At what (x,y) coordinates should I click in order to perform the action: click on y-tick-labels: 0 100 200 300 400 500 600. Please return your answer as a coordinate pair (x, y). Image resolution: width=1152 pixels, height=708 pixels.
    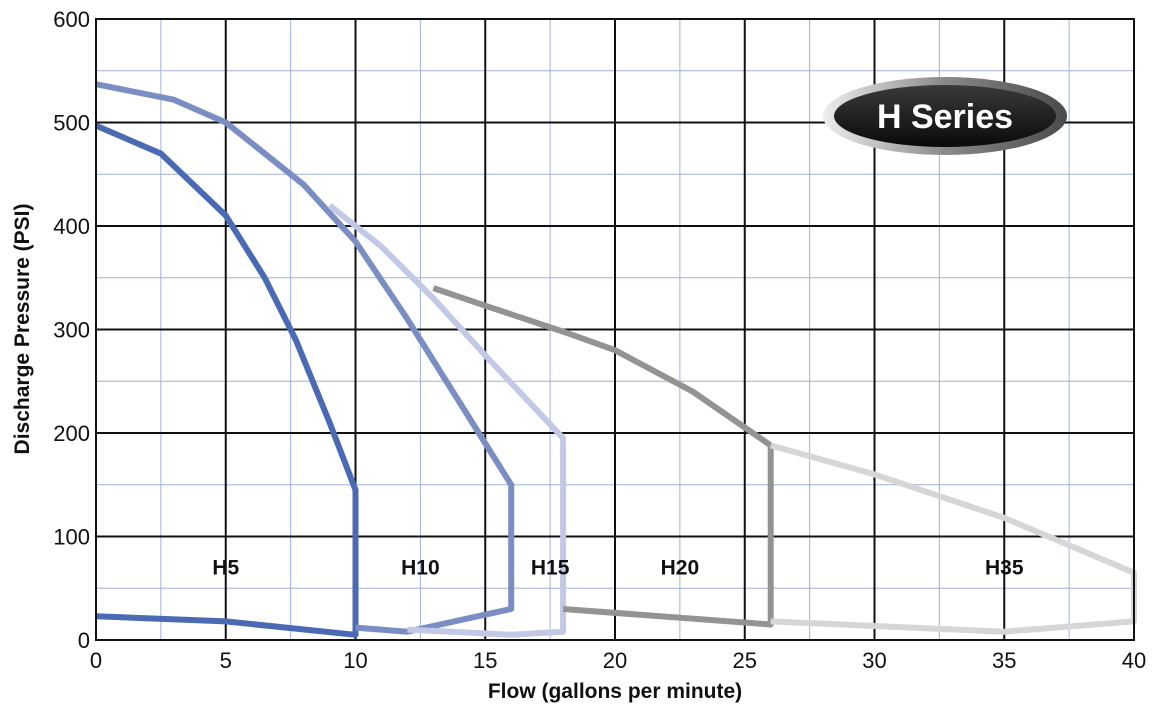
    Looking at the image, I should click on (71, 330).